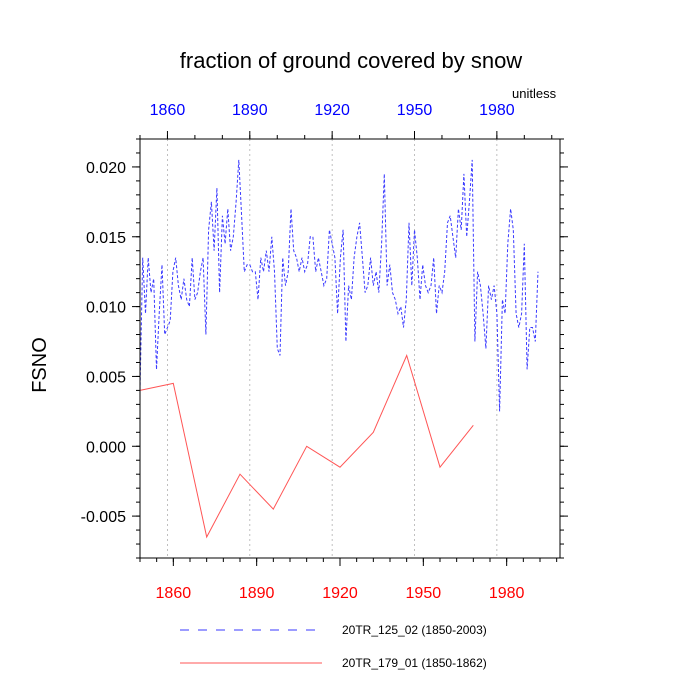  Describe the element at coordinates (534, 93) in the screenshot. I see `units-label: unitless` at that location.